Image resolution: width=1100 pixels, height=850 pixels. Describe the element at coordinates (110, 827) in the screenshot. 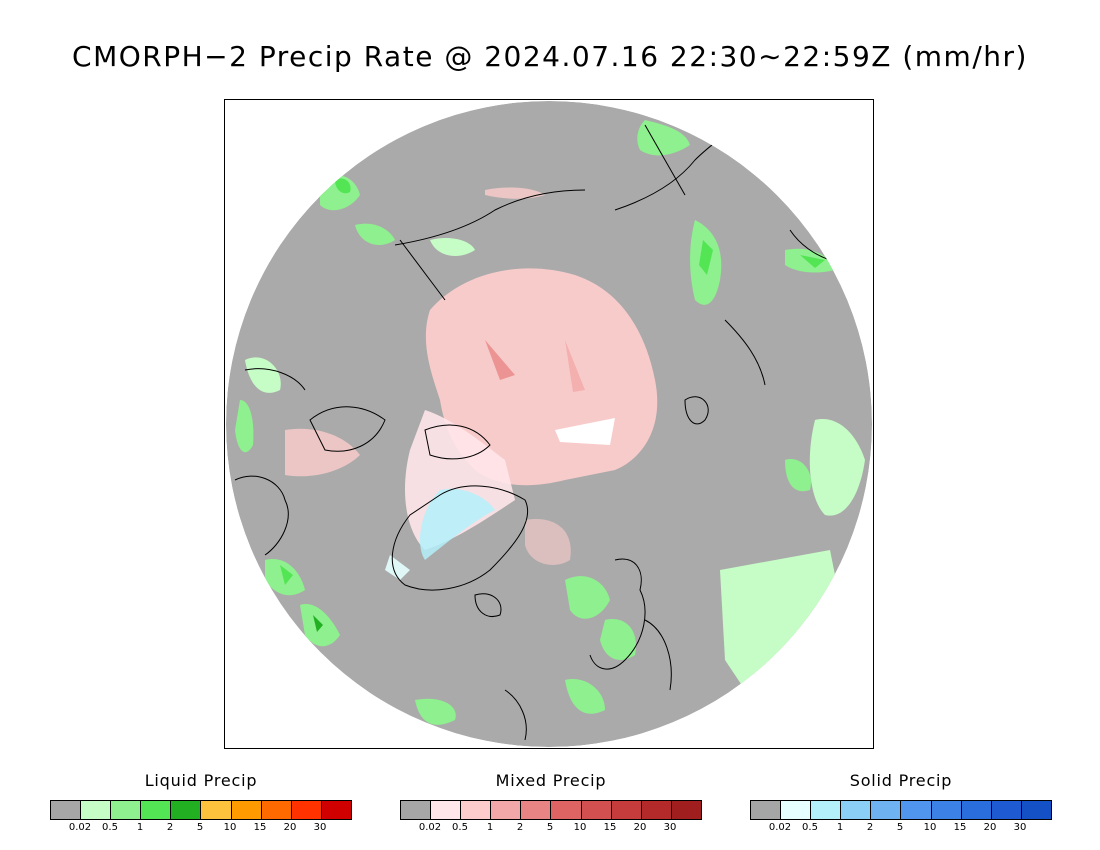

I see `legend-liquid-tick-label: 0.5` at that location.